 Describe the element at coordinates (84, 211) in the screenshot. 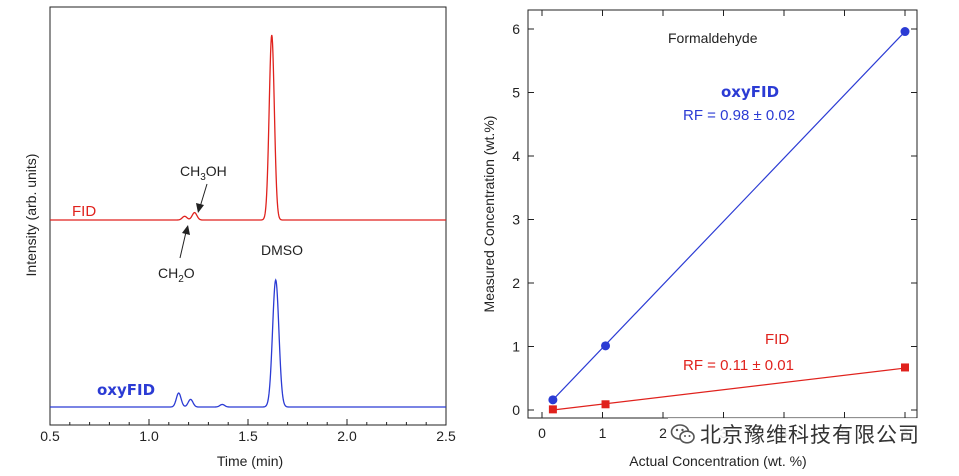

I see `fid-trace-label: FID` at that location.